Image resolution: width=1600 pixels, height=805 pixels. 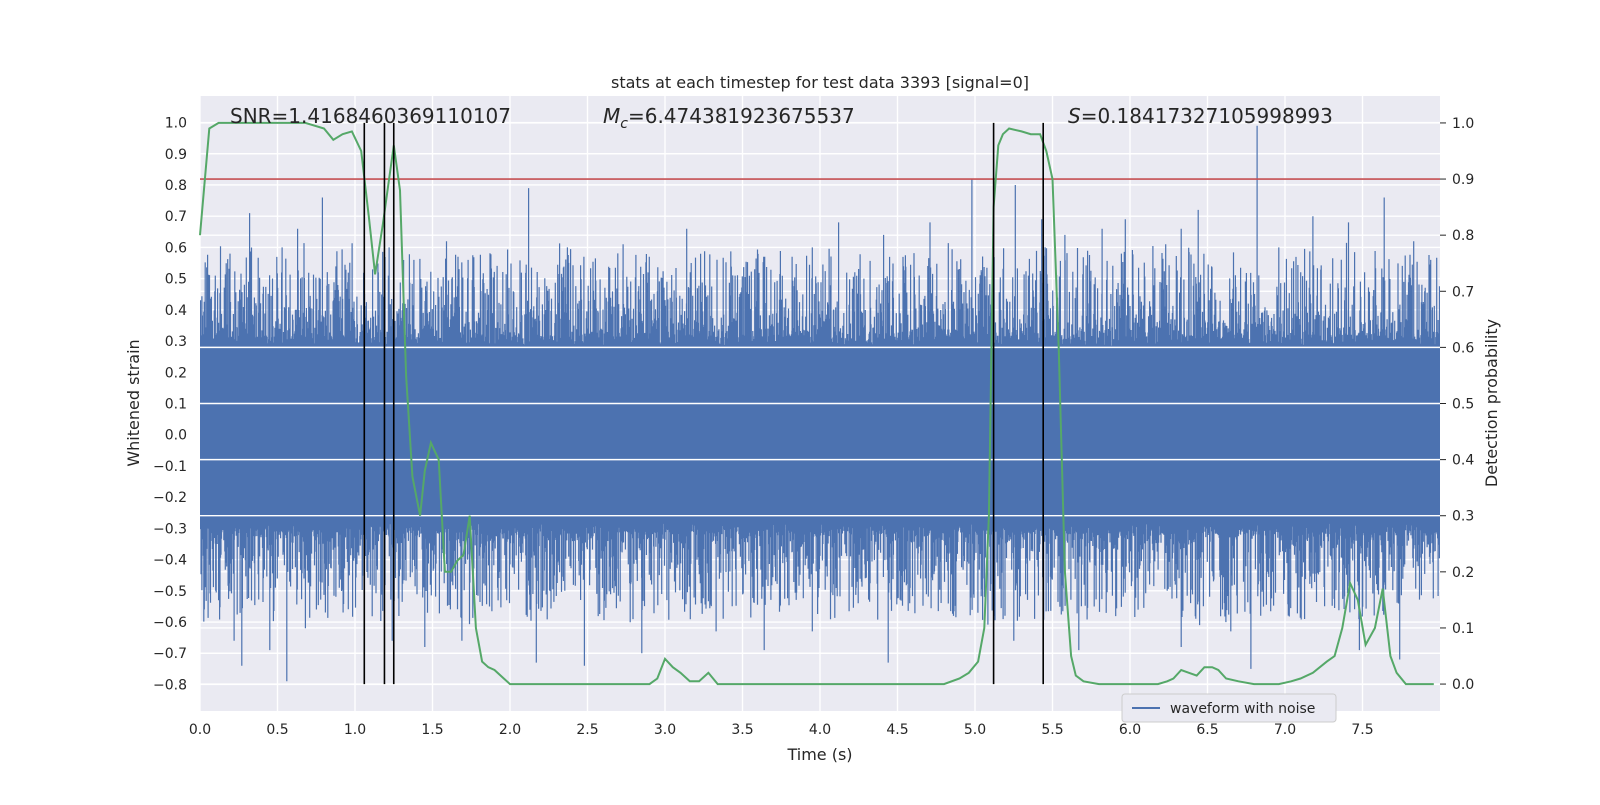 I want to click on y-left-tick-label: 0.9, so click(x=176, y=155).